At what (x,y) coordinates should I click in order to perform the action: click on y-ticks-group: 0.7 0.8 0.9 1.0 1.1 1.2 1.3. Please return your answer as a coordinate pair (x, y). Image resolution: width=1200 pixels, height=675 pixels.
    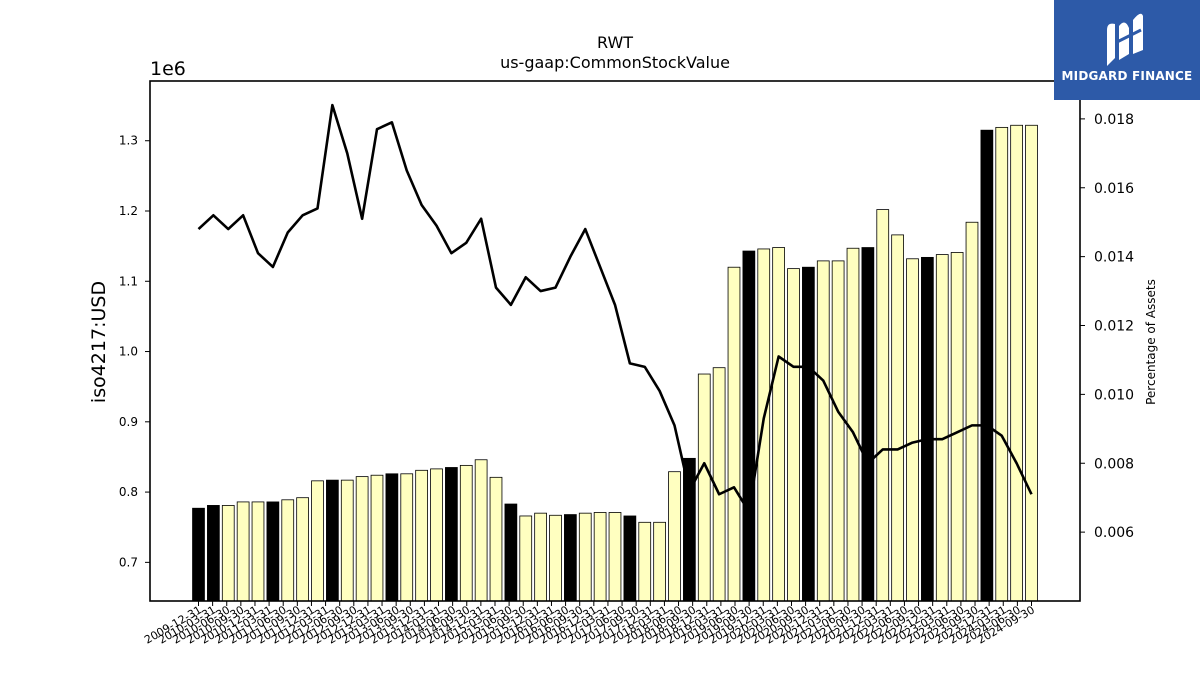
    Looking at the image, I should click on (134, 351).